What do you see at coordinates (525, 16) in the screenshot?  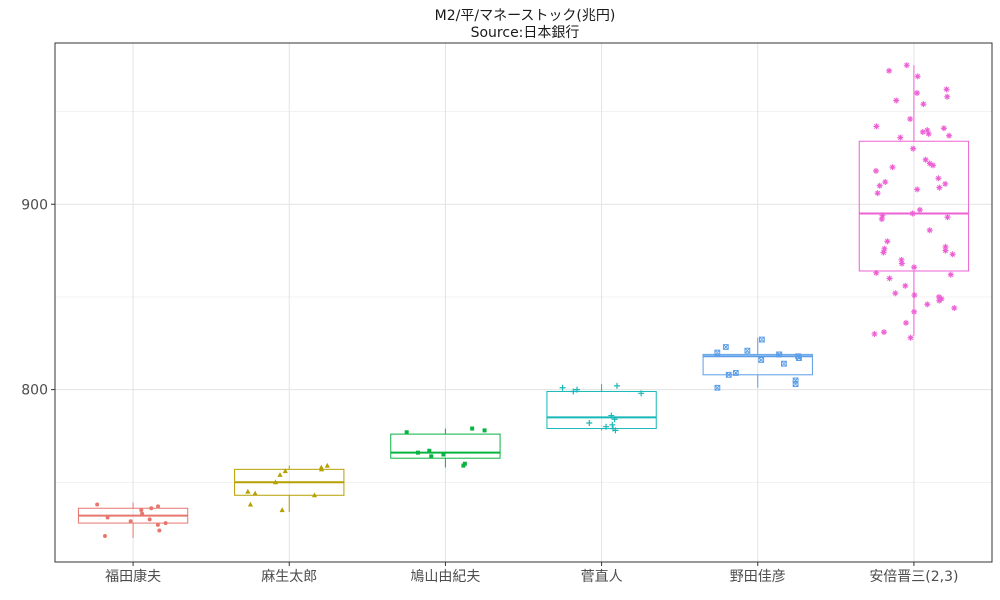 I see `chart-title: M2/平/マネーストック(兆円)` at bounding box center [525, 16].